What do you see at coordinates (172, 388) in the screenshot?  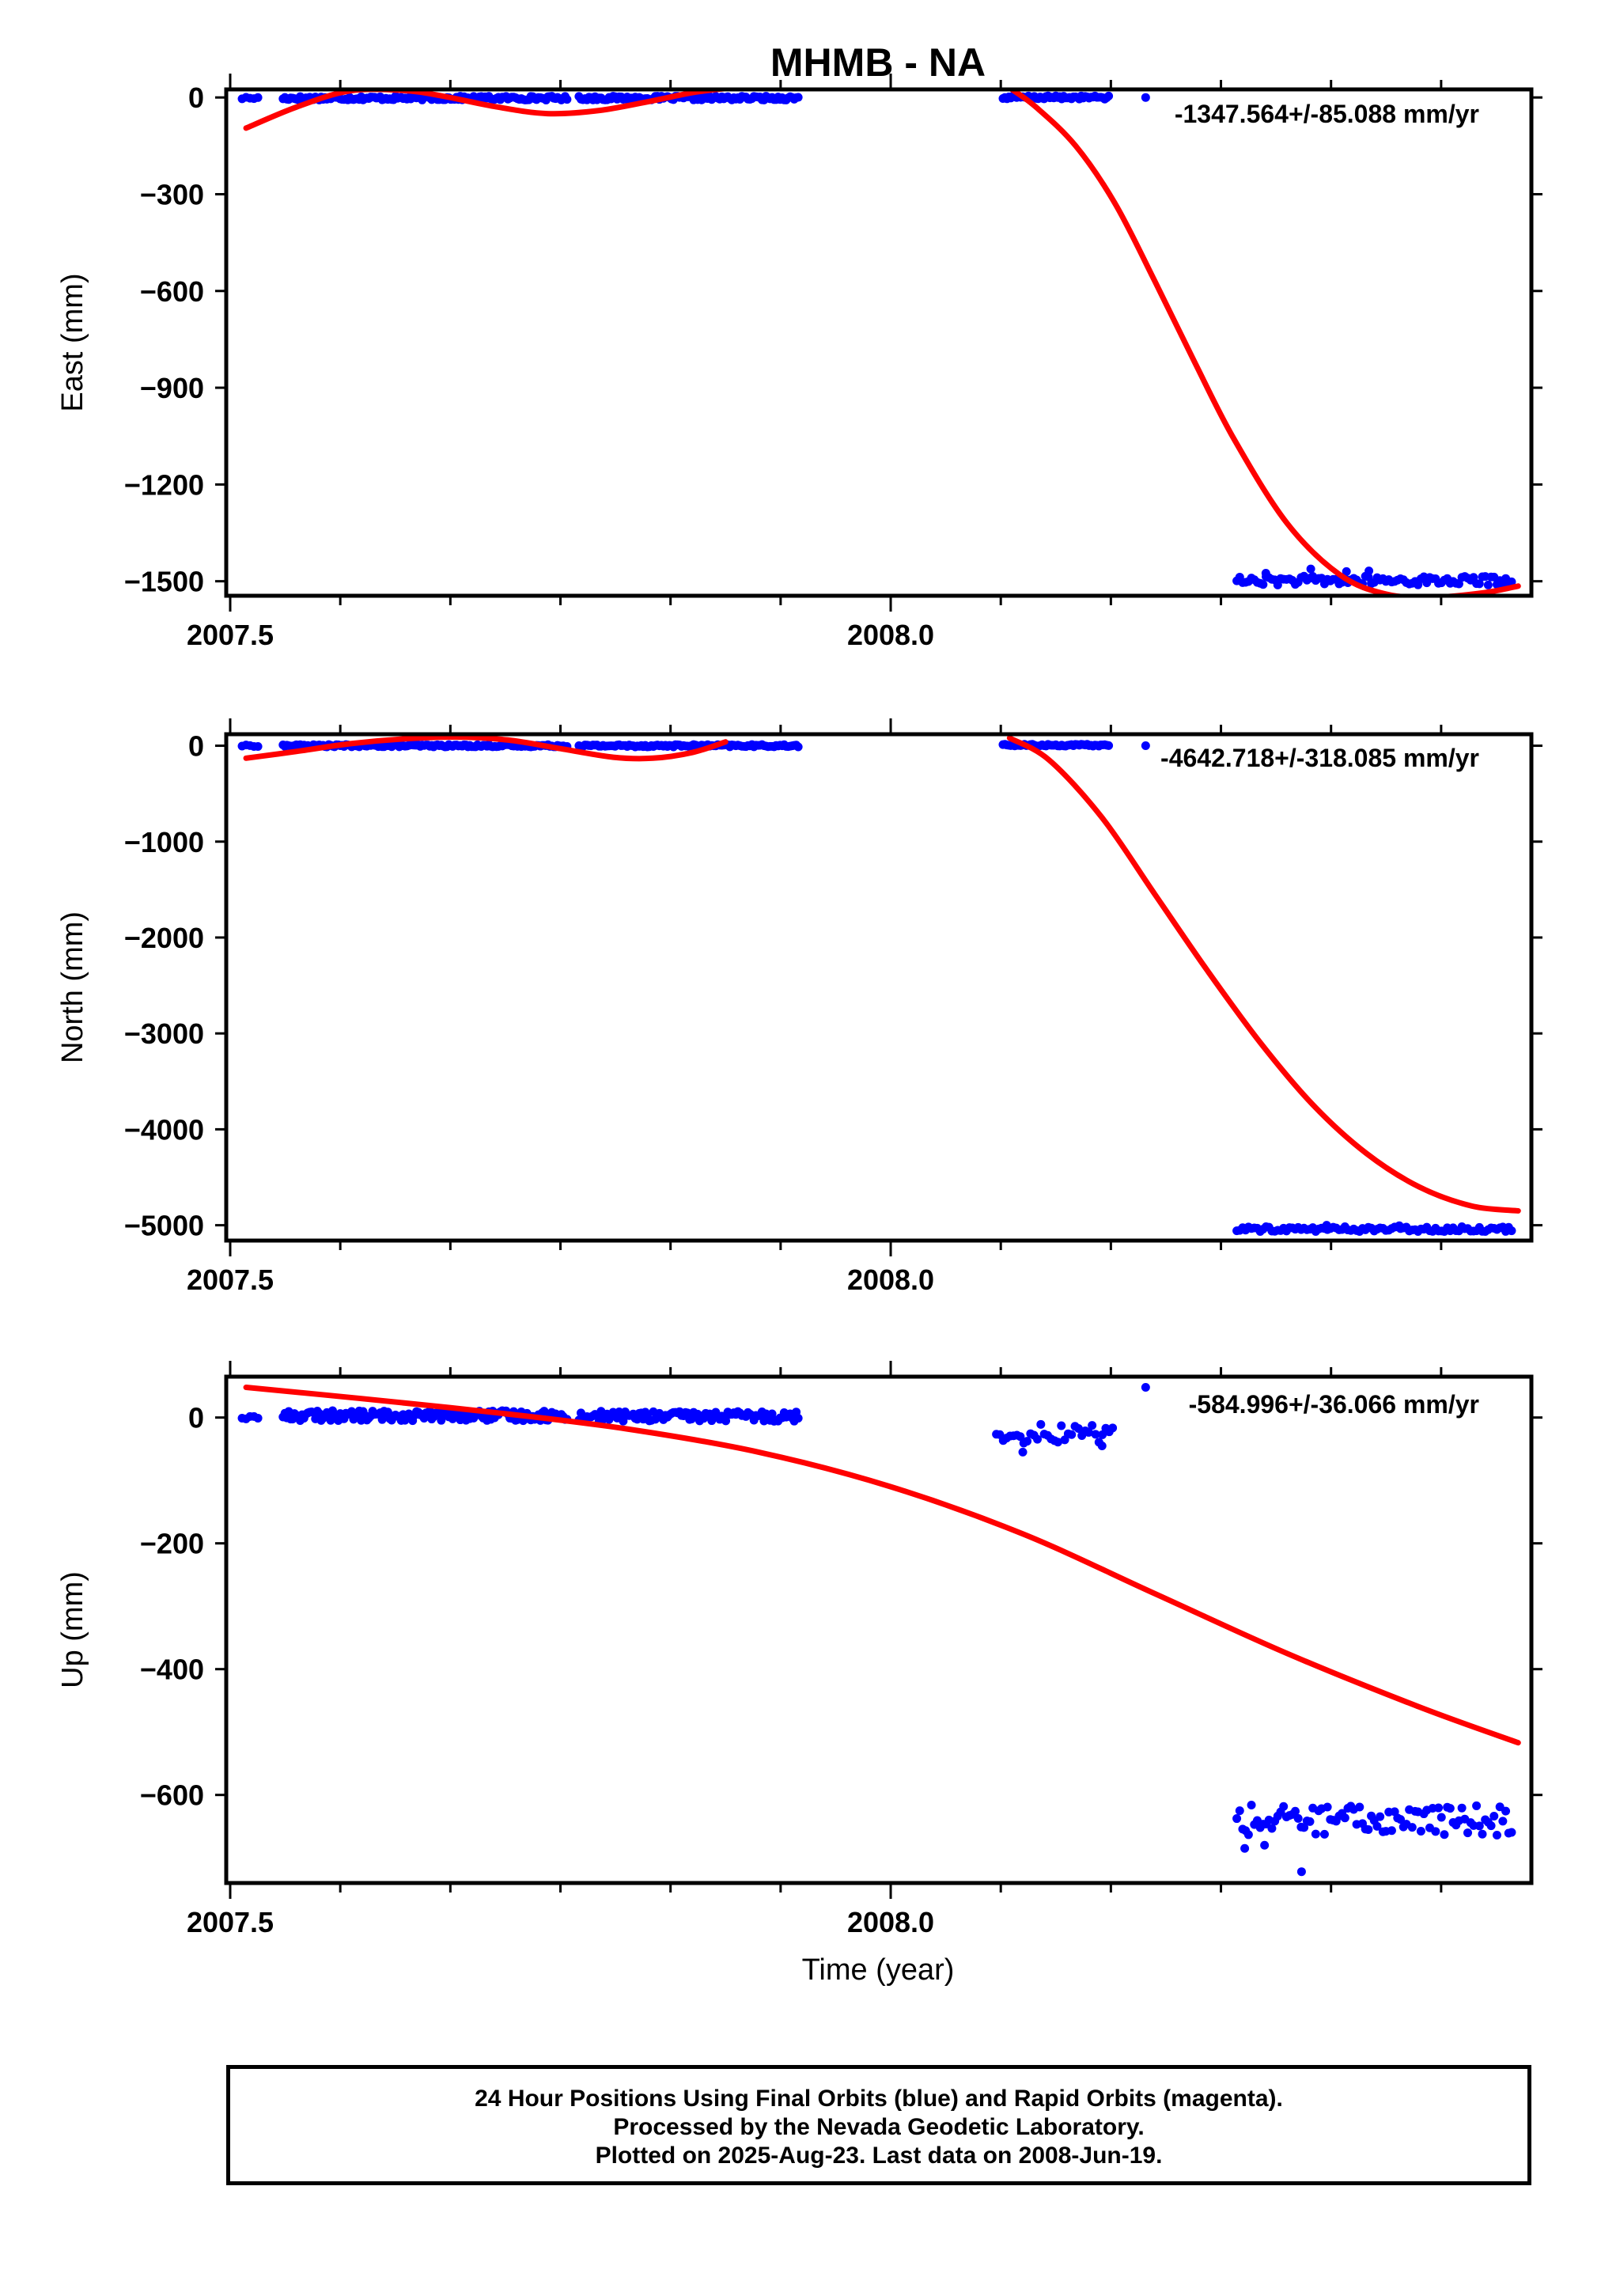 I see `y-tick-label: −900` at bounding box center [172, 388].